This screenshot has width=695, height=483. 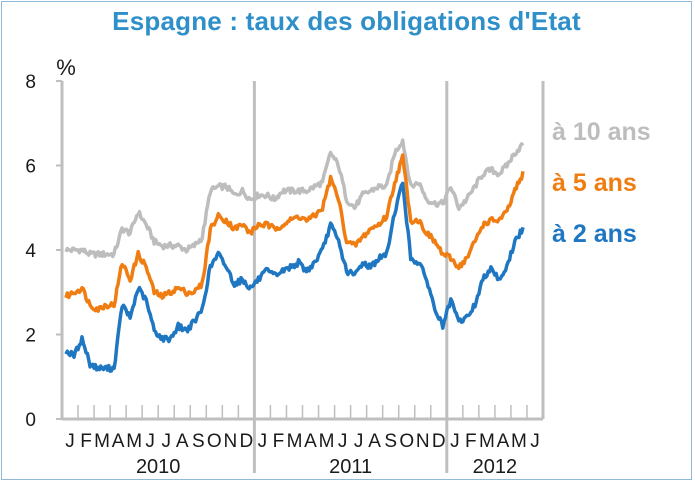 What do you see at coordinates (66, 67) in the screenshot?
I see `y-unit-label: %` at bounding box center [66, 67].